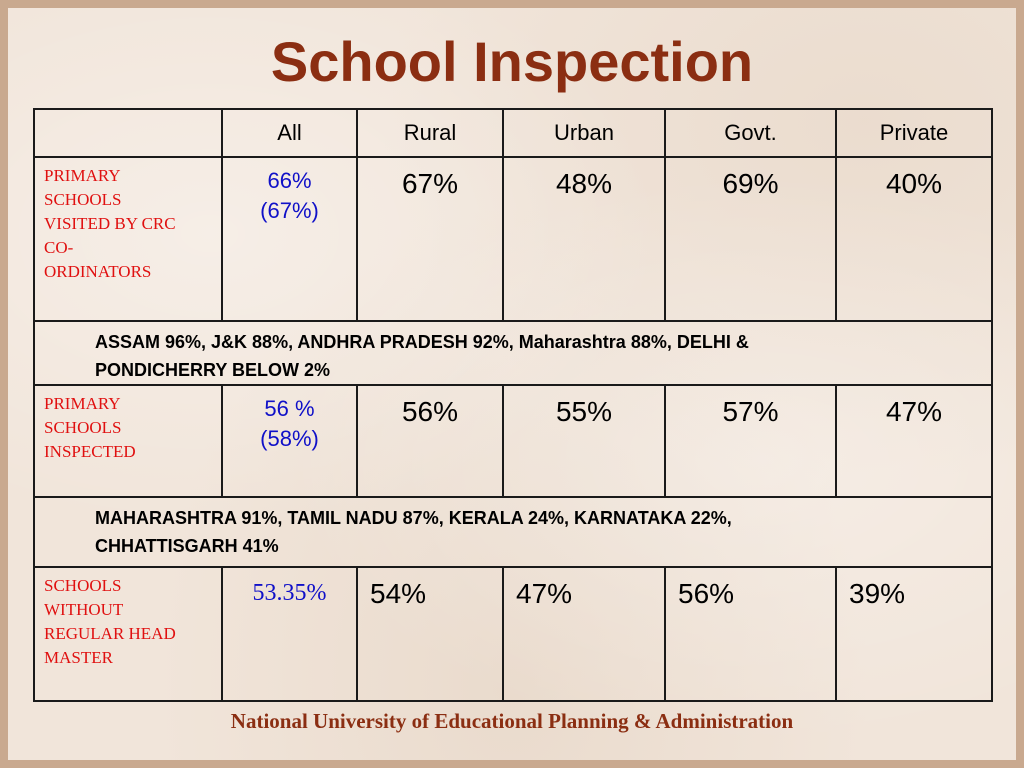 The height and width of the screenshot is (768, 1024). I want to click on cell-urban-inspected: 55%, so click(584, 441).